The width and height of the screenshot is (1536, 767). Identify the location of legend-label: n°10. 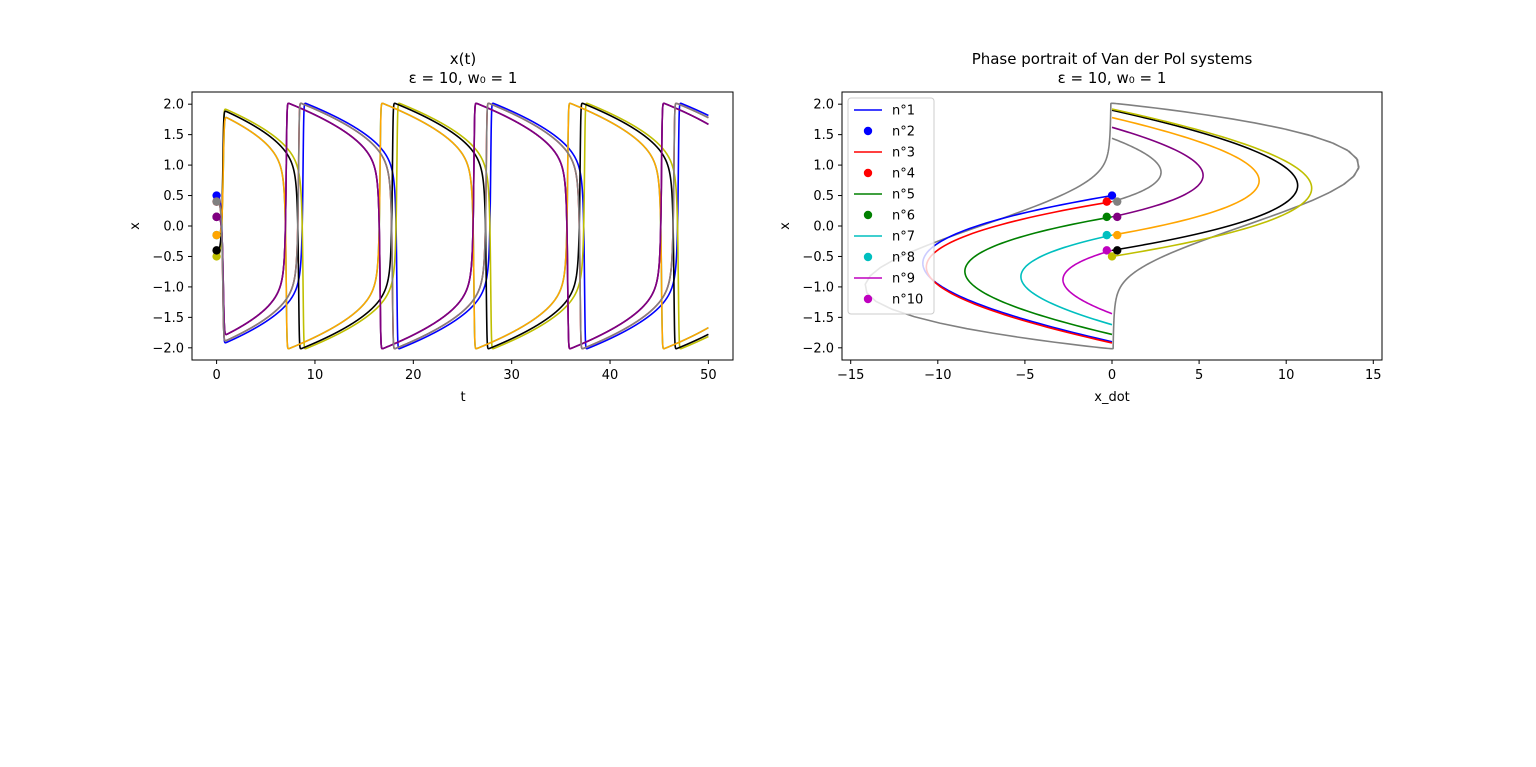
(907, 300).